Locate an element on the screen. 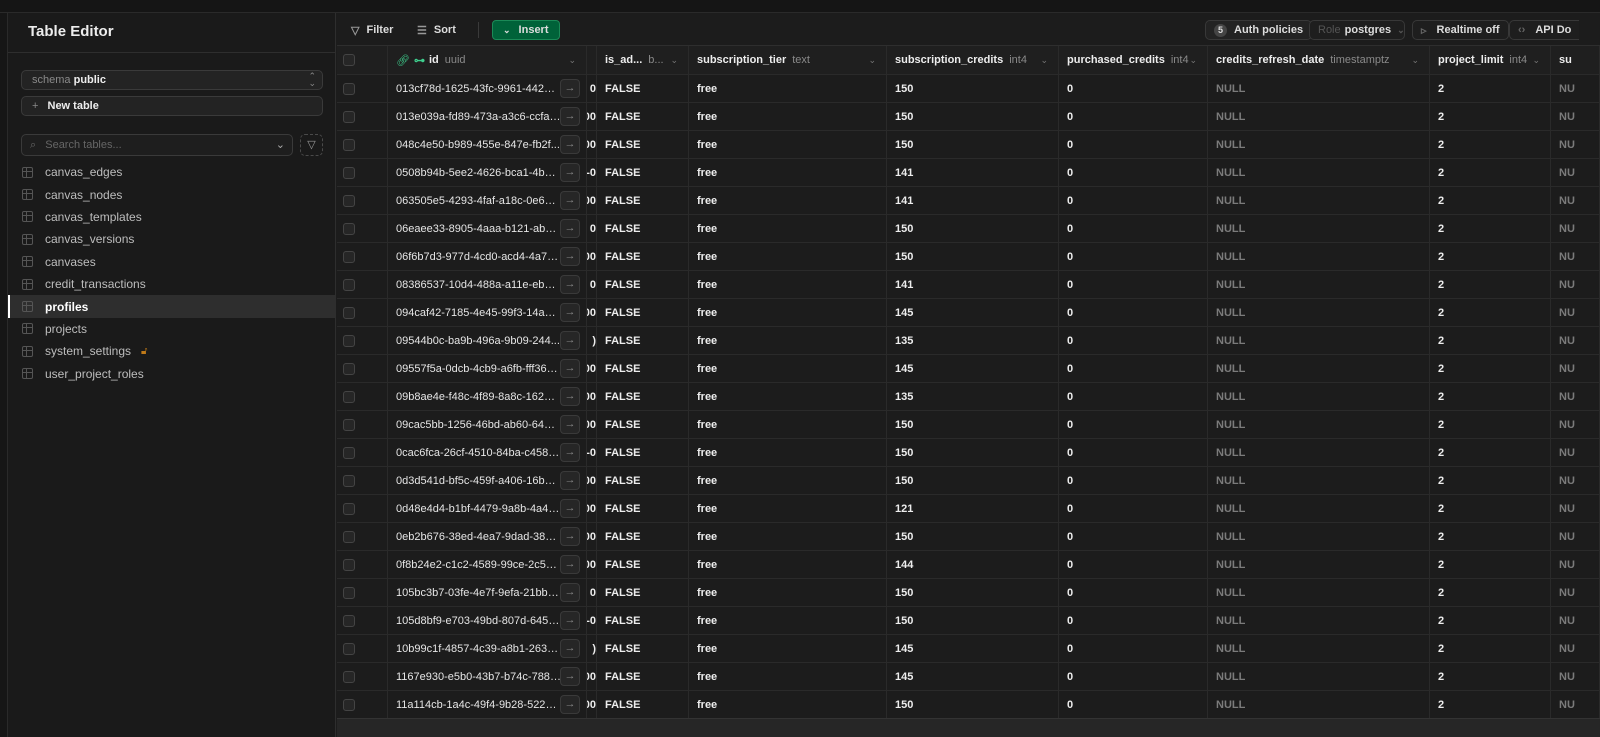  cell-id: 10b99c1f-4857-4c39-a8b1-263b8... → is located at coordinates (487, 648).